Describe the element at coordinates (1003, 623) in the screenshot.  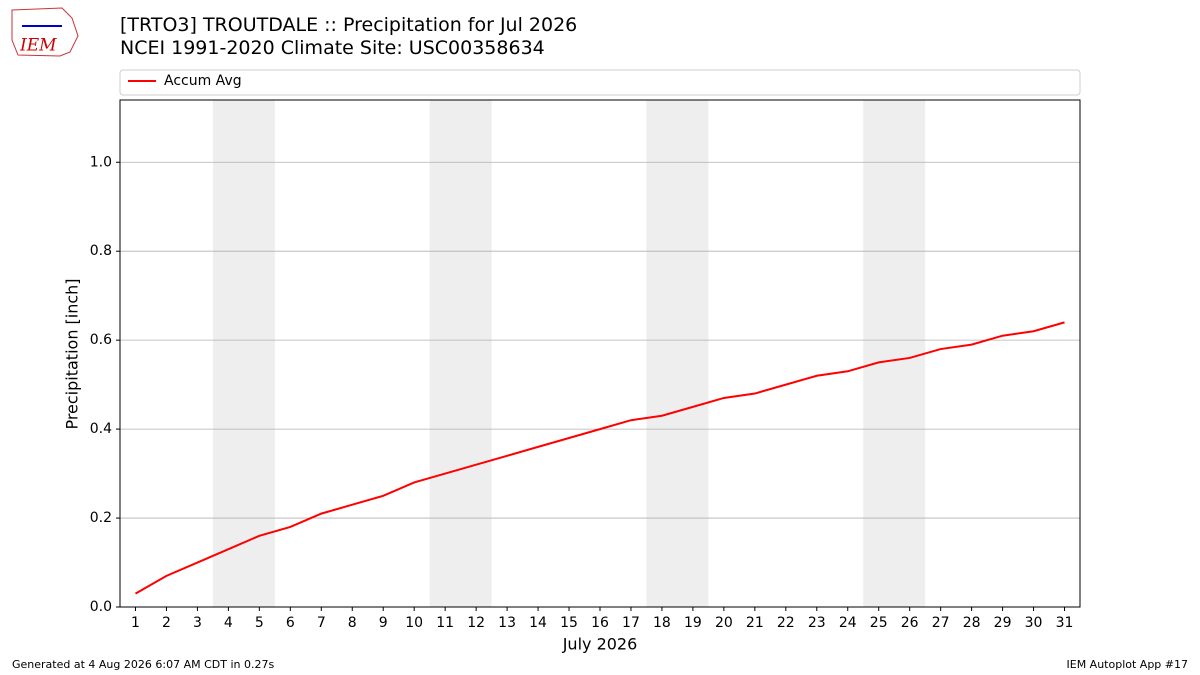
I see `x-tick-label: 29` at that location.